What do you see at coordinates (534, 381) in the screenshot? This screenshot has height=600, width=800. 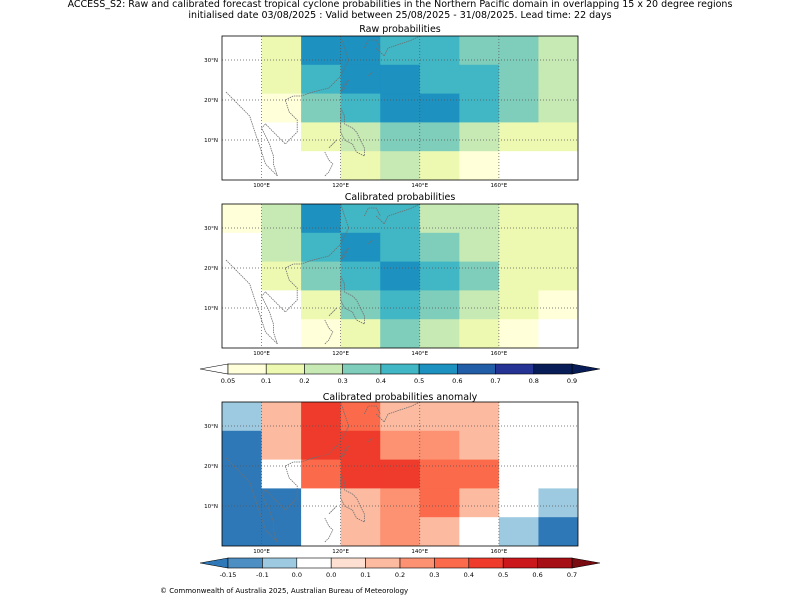 I see `colorbar-tick-label: 0.8` at bounding box center [534, 381].